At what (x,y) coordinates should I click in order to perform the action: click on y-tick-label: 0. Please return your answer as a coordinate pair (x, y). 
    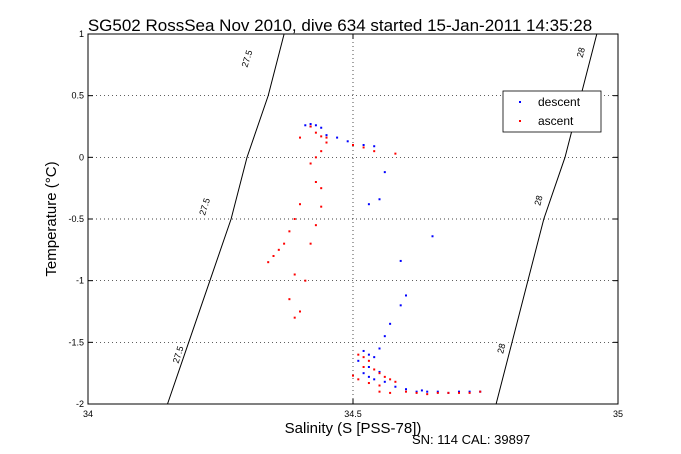
    Looking at the image, I should click on (81, 157).